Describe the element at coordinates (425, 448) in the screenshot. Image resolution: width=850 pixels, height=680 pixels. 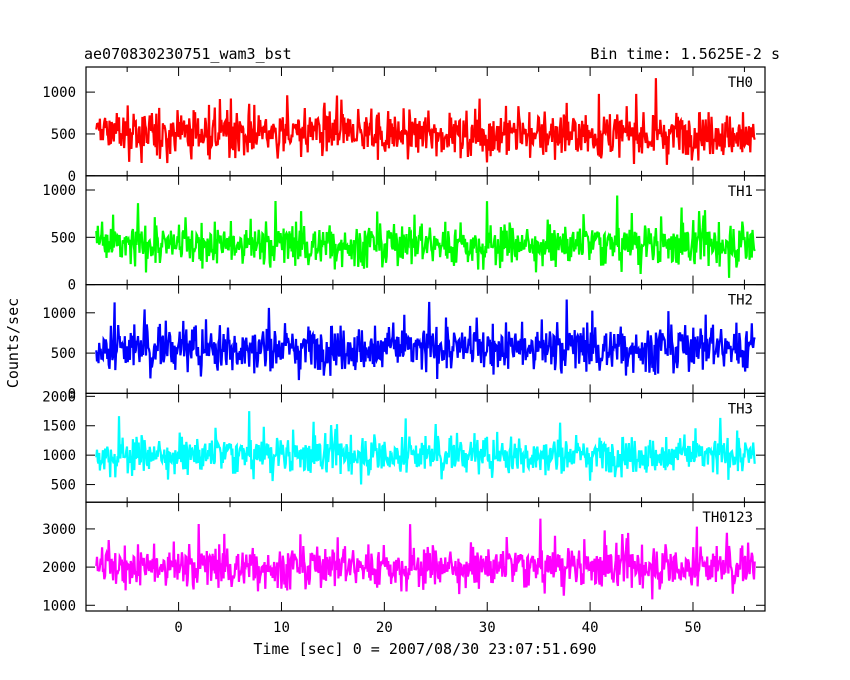
I see `series-line-th3` at that location.